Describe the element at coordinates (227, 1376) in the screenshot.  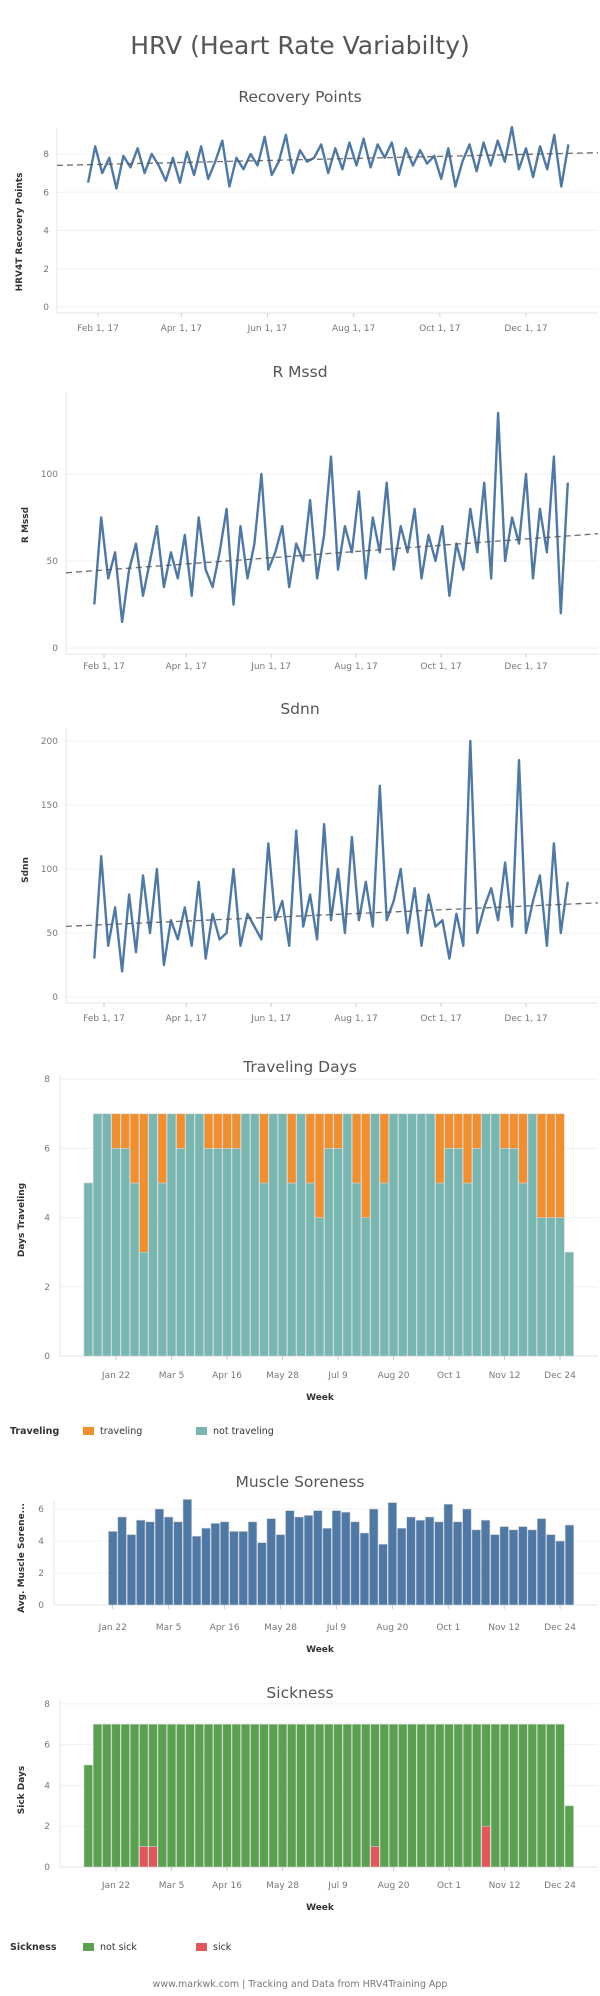
I see `x-tick-label: Apr 16` at that location.